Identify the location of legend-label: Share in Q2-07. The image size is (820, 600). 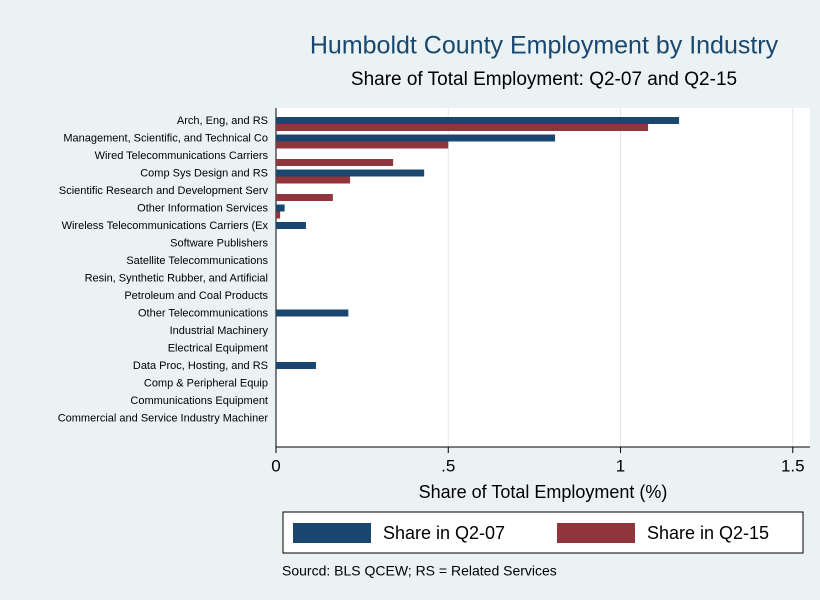
(444, 533).